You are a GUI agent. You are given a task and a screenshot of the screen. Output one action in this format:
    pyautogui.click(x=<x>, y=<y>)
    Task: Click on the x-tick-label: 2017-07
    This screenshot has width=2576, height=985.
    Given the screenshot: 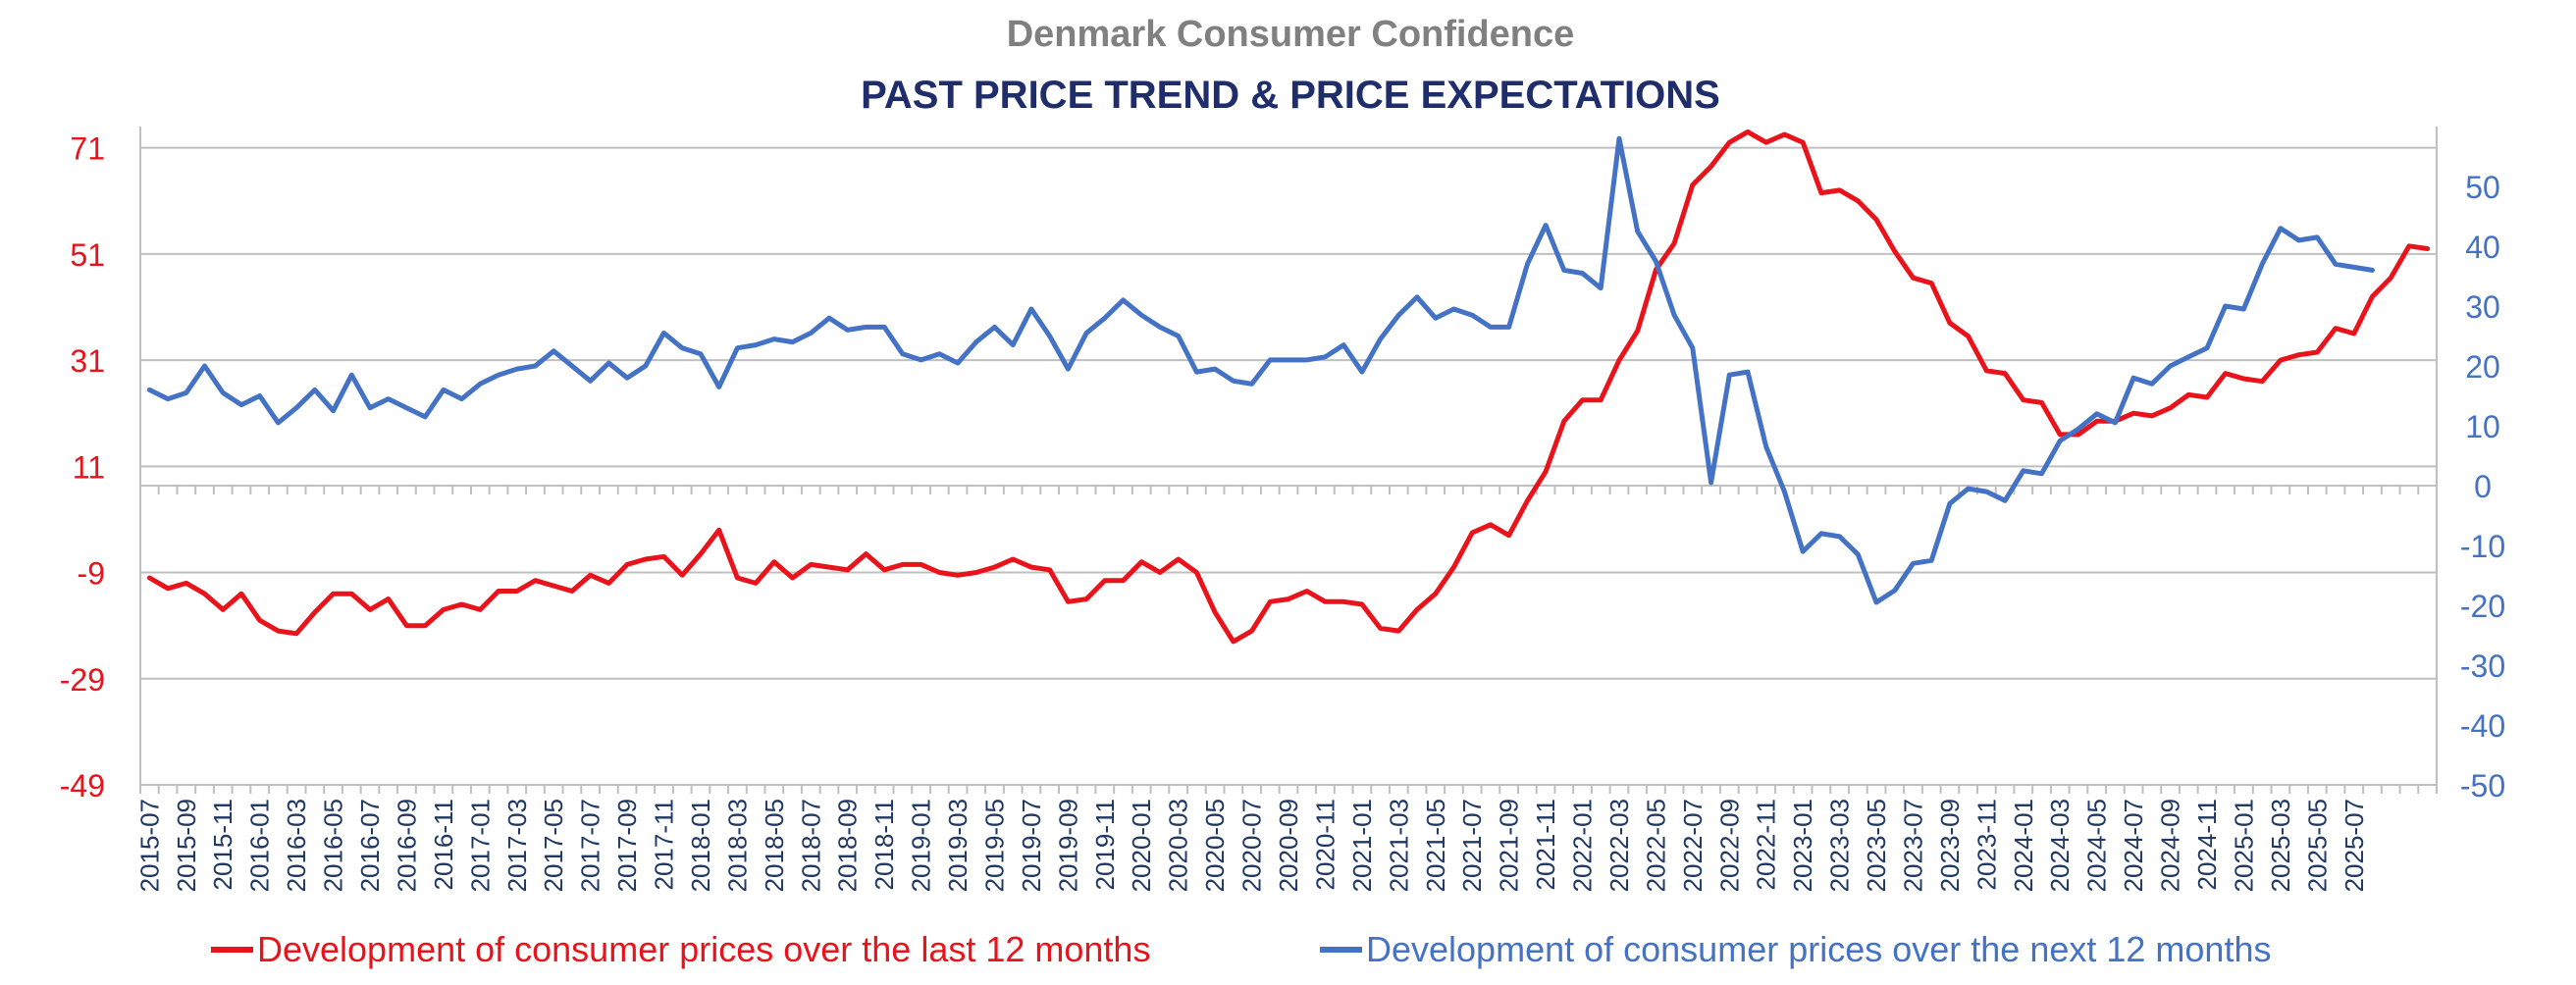 What is the action you would take?
    pyautogui.click(x=590, y=845)
    